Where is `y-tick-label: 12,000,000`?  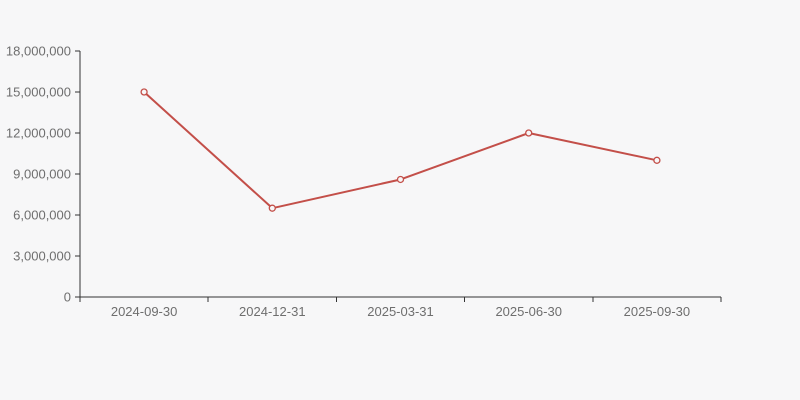 y-tick-label: 12,000,000 is located at coordinates (38, 133).